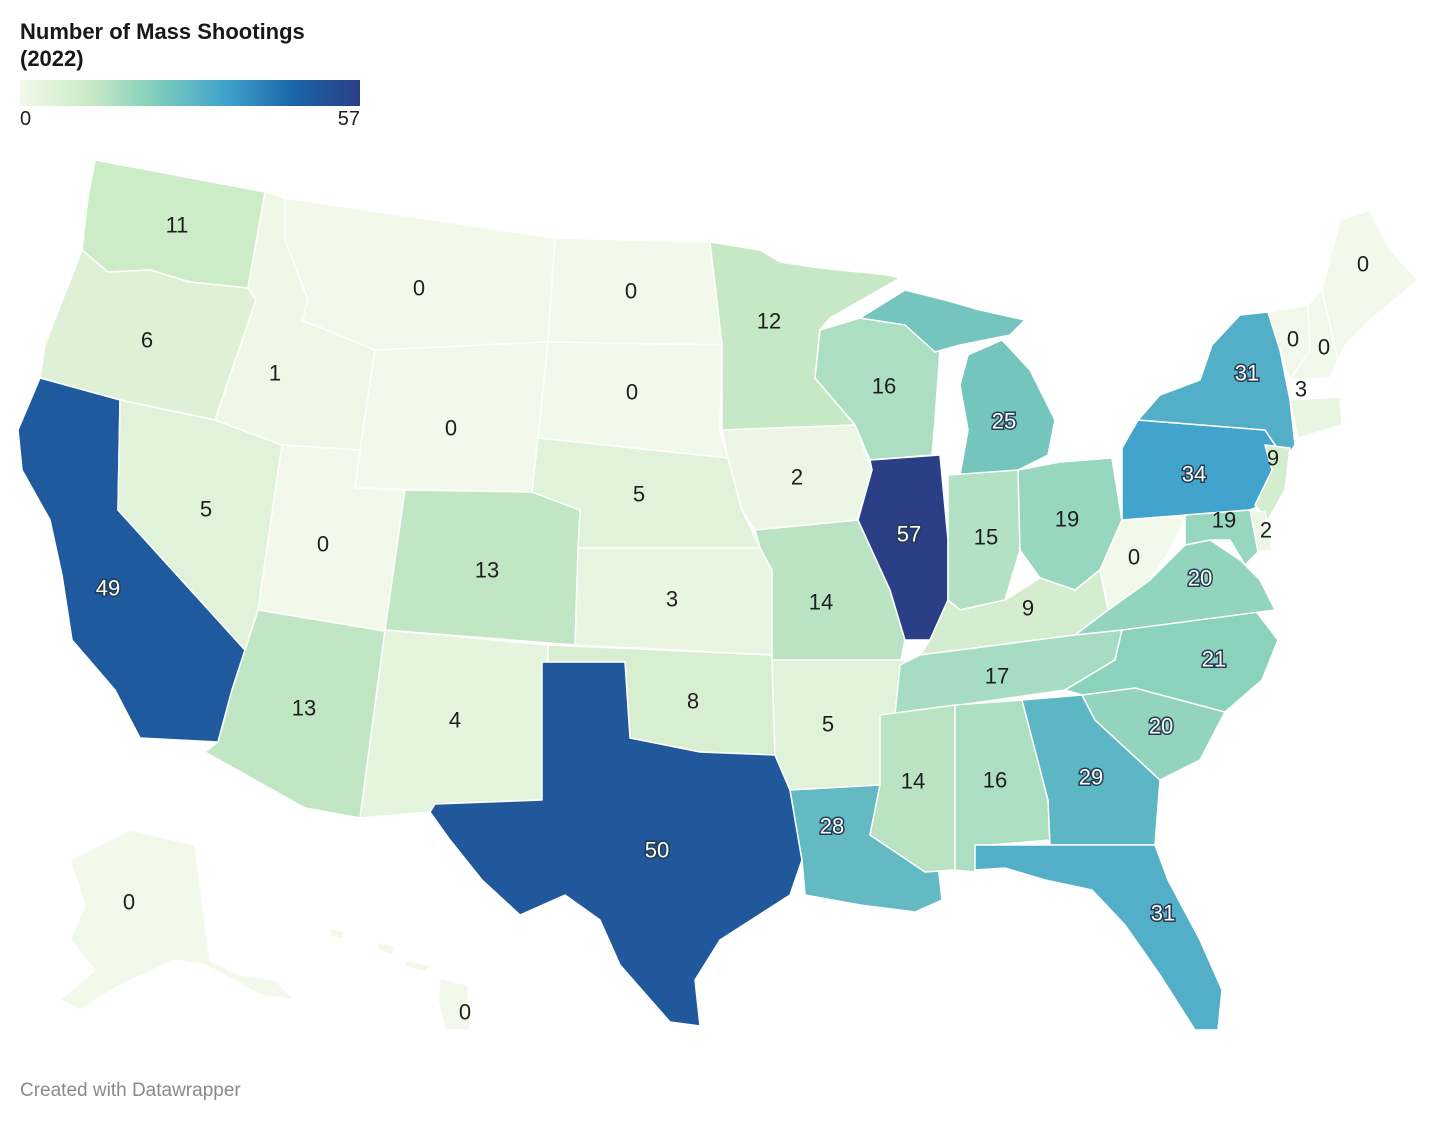  I want to click on state-value-label-mi: 25, so click(1004, 421).